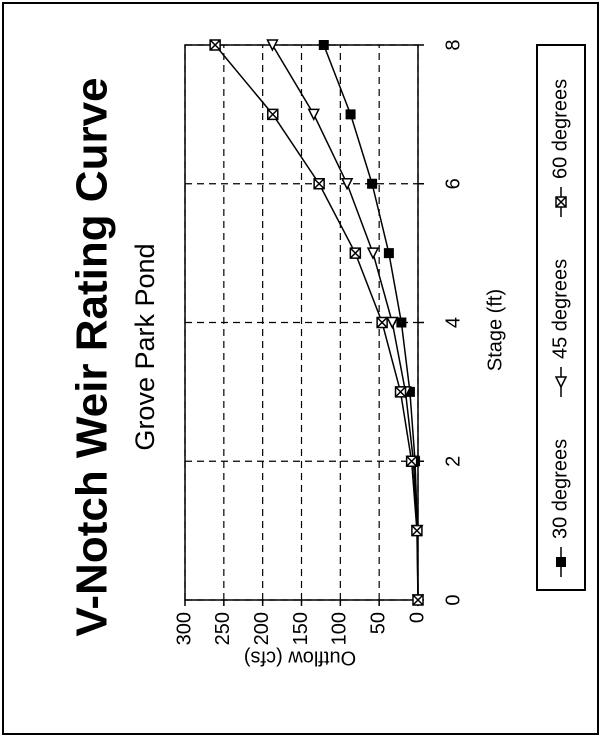 Image resolution: width=601 pixels, height=737 pixels. What do you see at coordinates (453, 461) in the screenshot?
I see `x-tick-label: 2` at bounding box center [453, 461].